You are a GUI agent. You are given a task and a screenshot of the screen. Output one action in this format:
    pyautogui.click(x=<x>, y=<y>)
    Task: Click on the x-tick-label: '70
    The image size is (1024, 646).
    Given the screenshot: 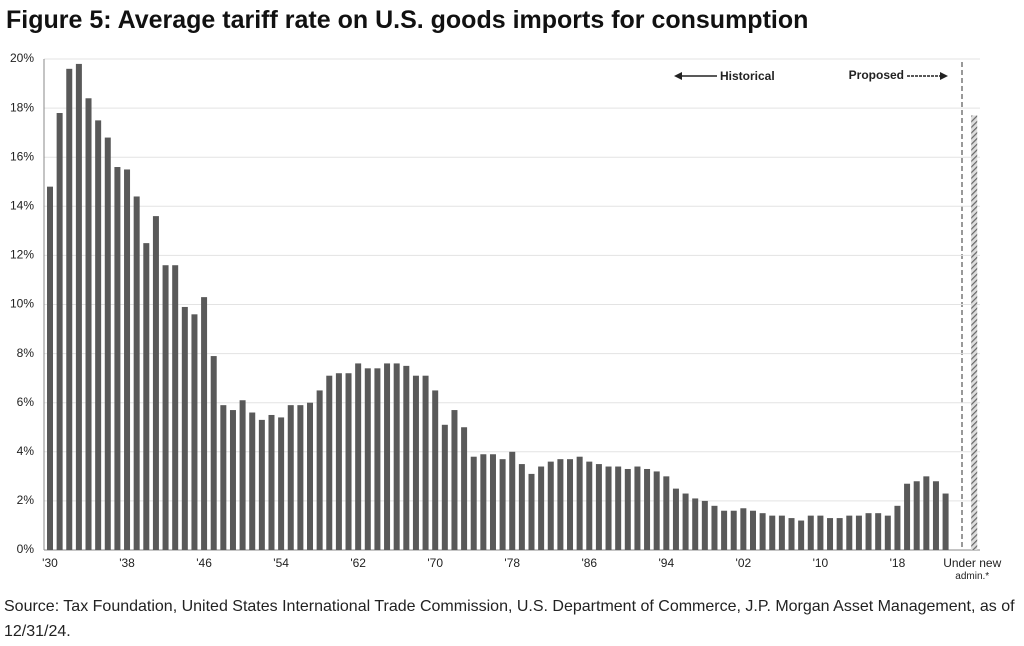 What is the action you would take?
    pyautogui.click(x=435, y=563)
    